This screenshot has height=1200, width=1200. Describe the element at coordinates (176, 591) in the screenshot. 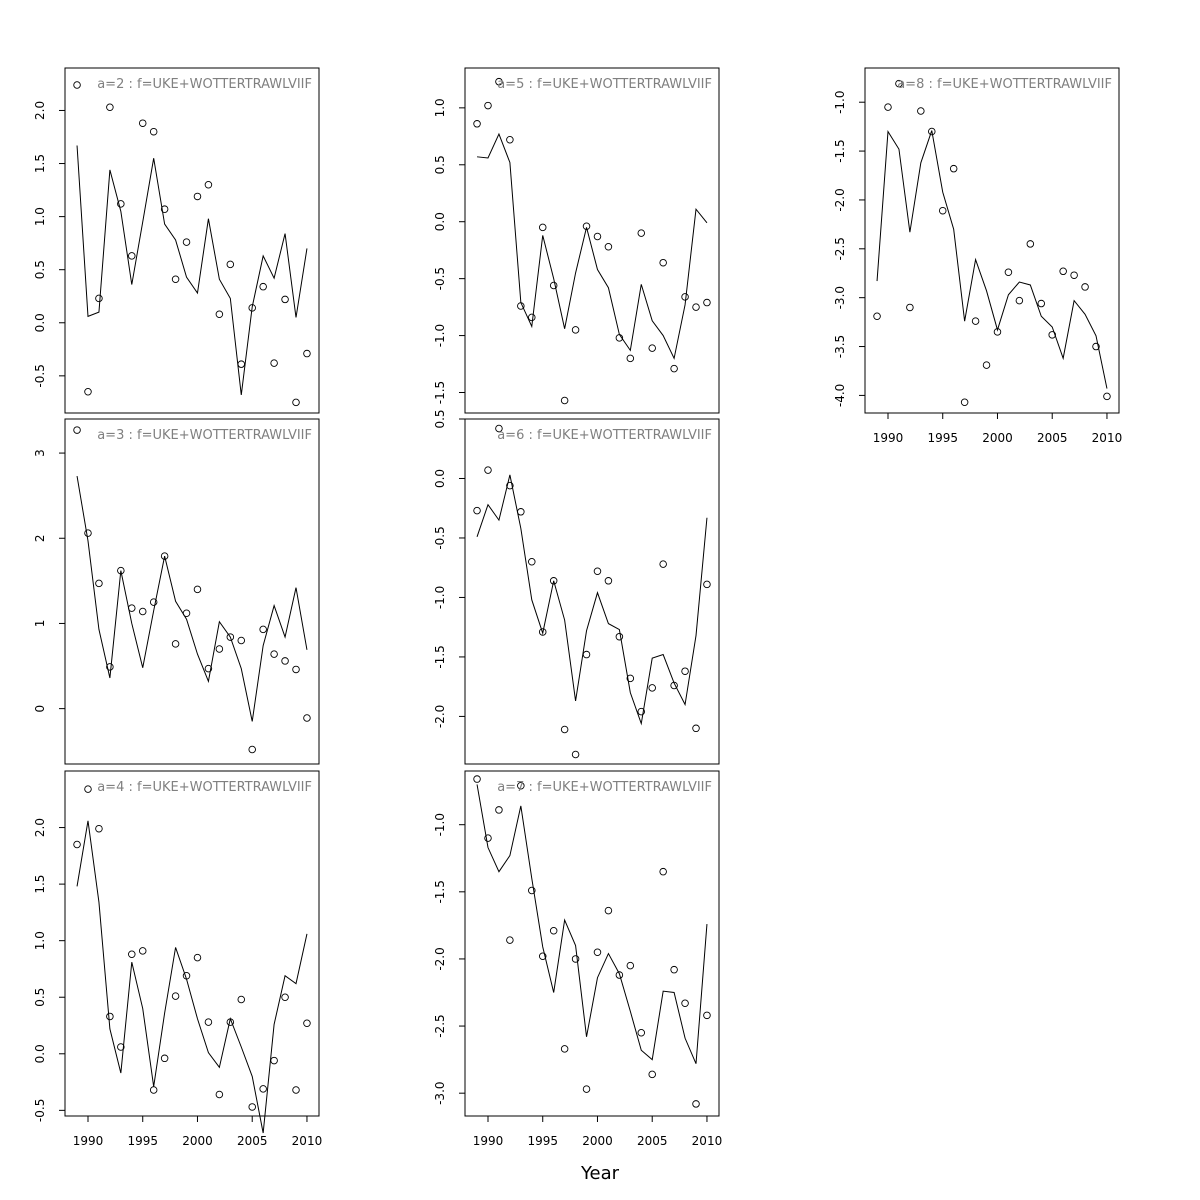

I see `panel: 0 1 2 3 a=3 : f=UKE+WOTTERTRAWLVIIF` at that location.